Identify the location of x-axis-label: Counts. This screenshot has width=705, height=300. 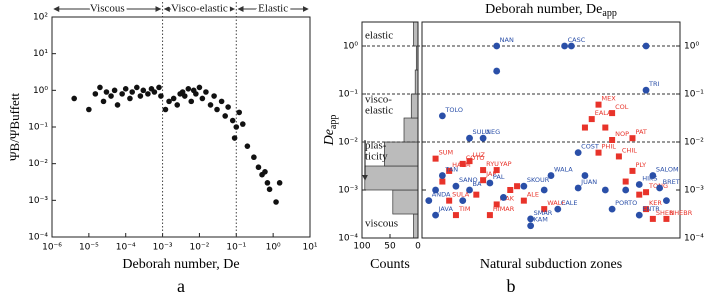
(390, 264).